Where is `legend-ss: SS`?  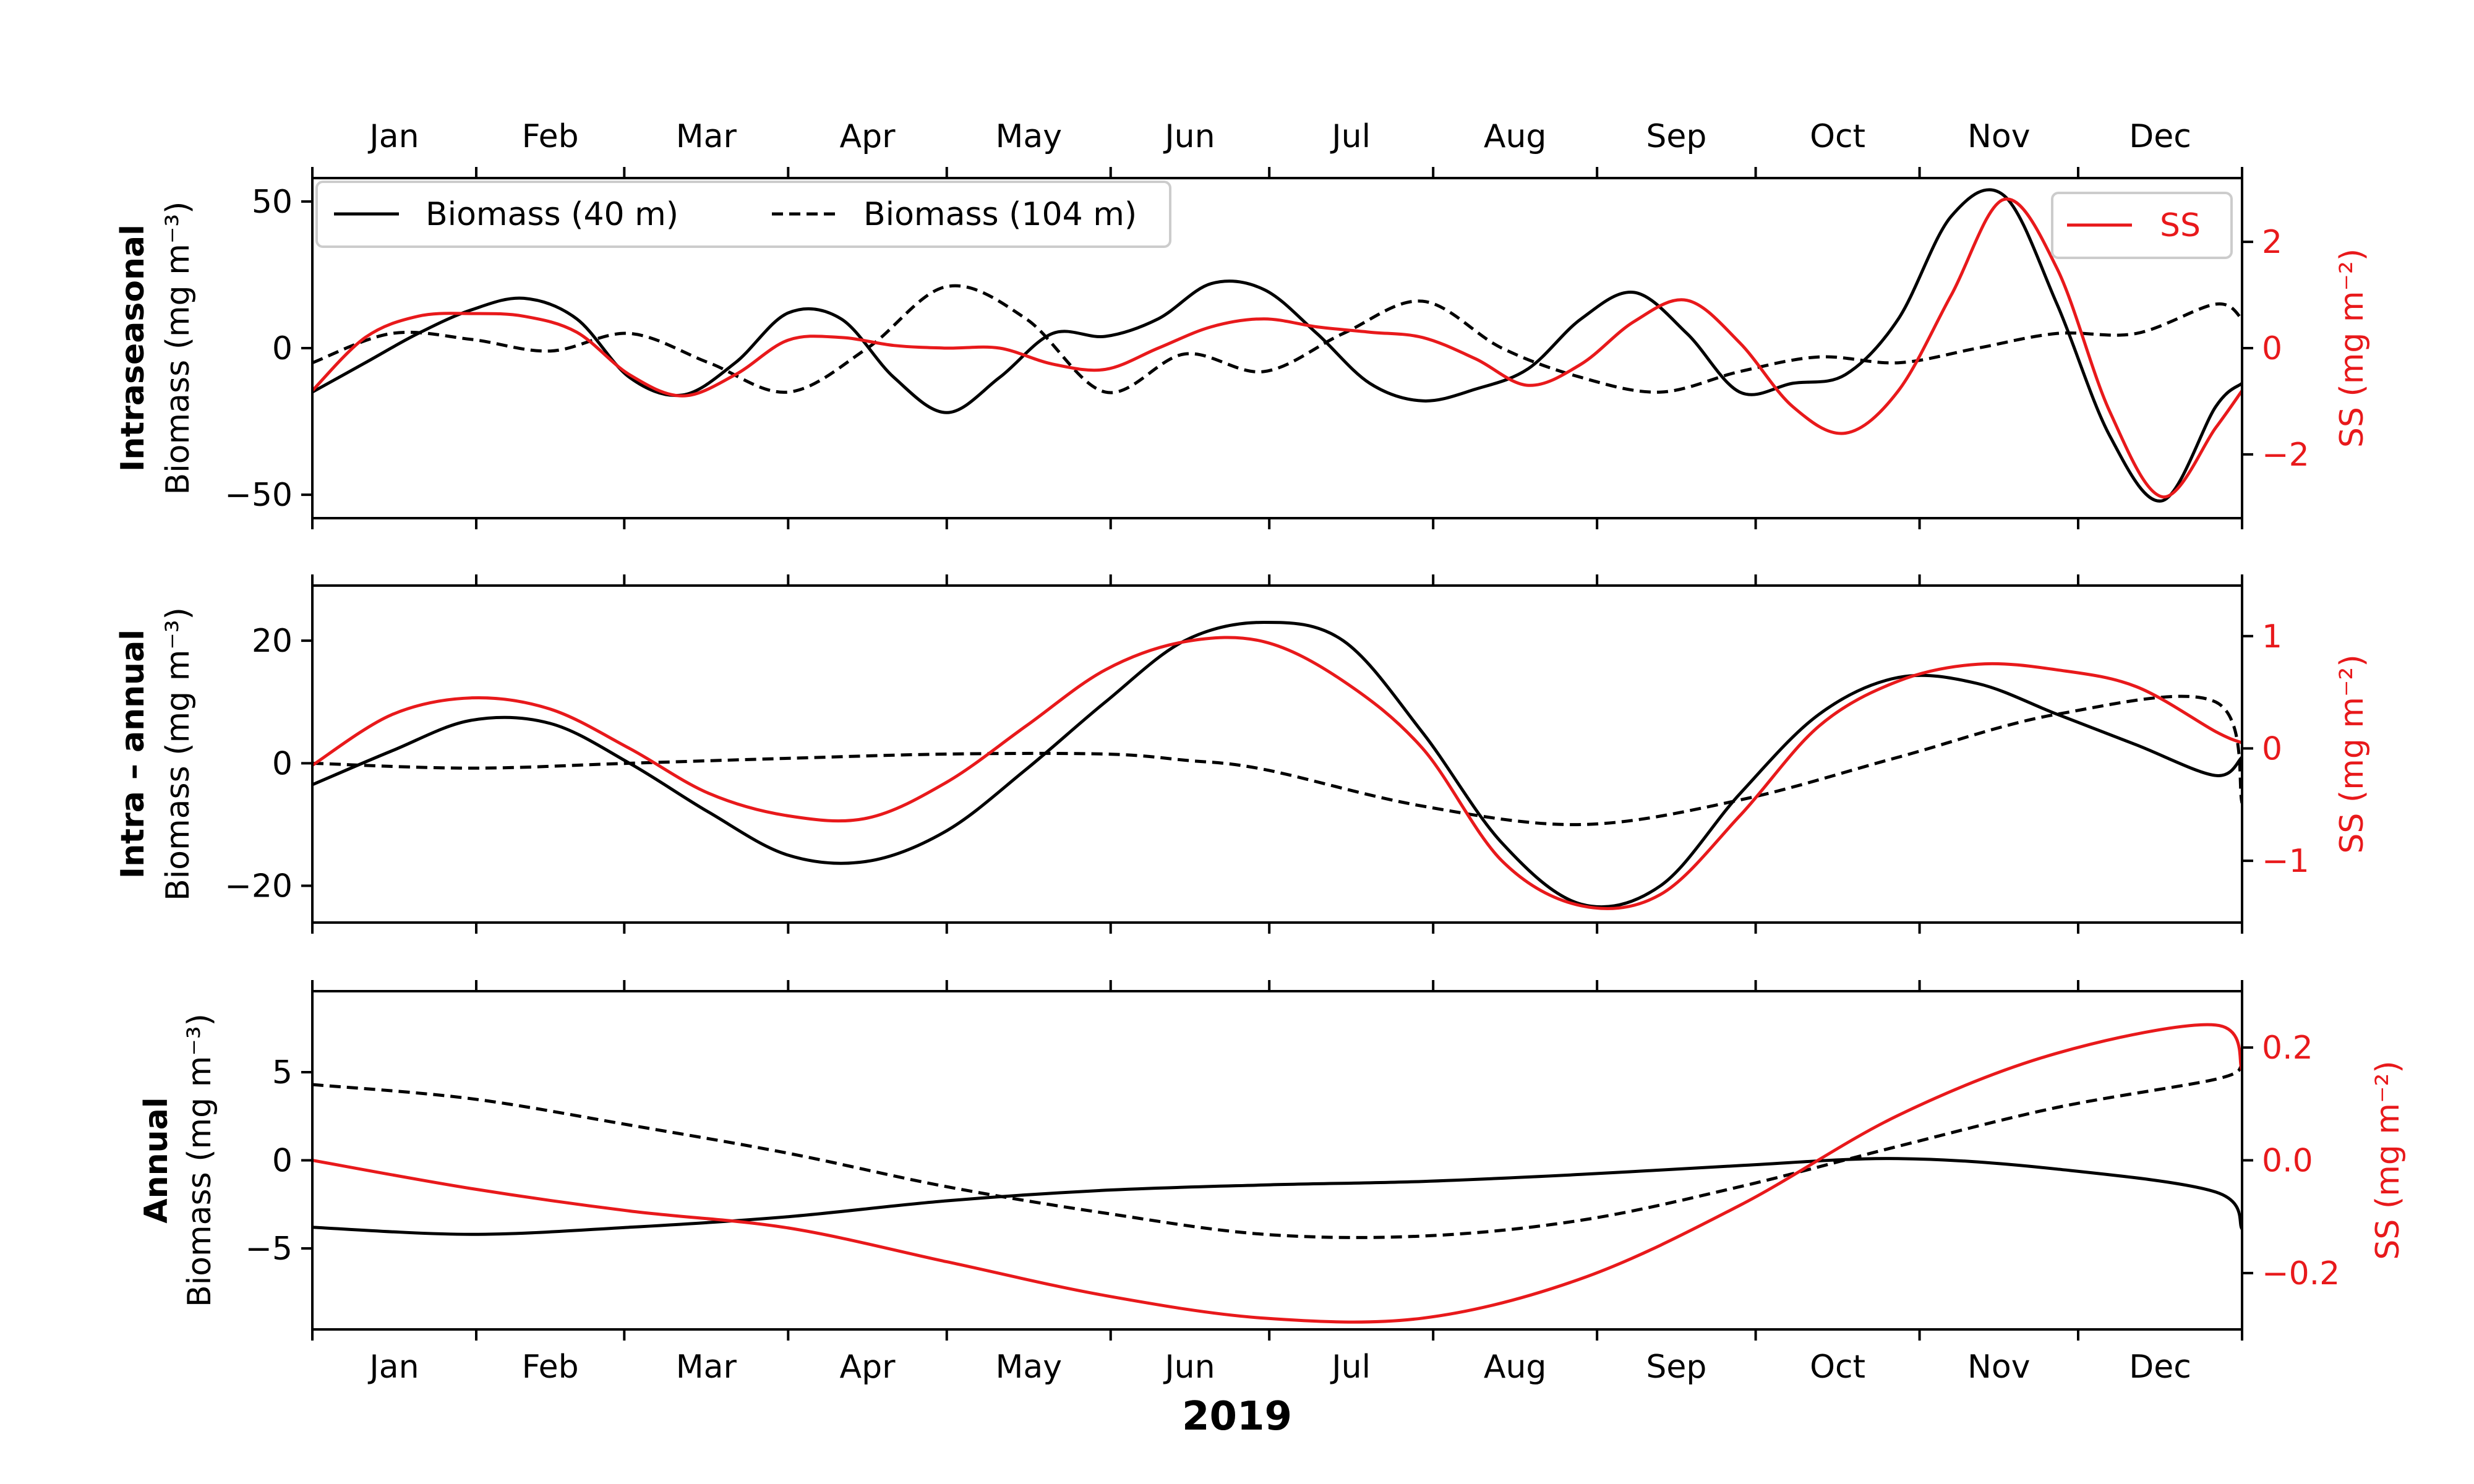 legend-ss: SS is located at coordinates (2142, 225).